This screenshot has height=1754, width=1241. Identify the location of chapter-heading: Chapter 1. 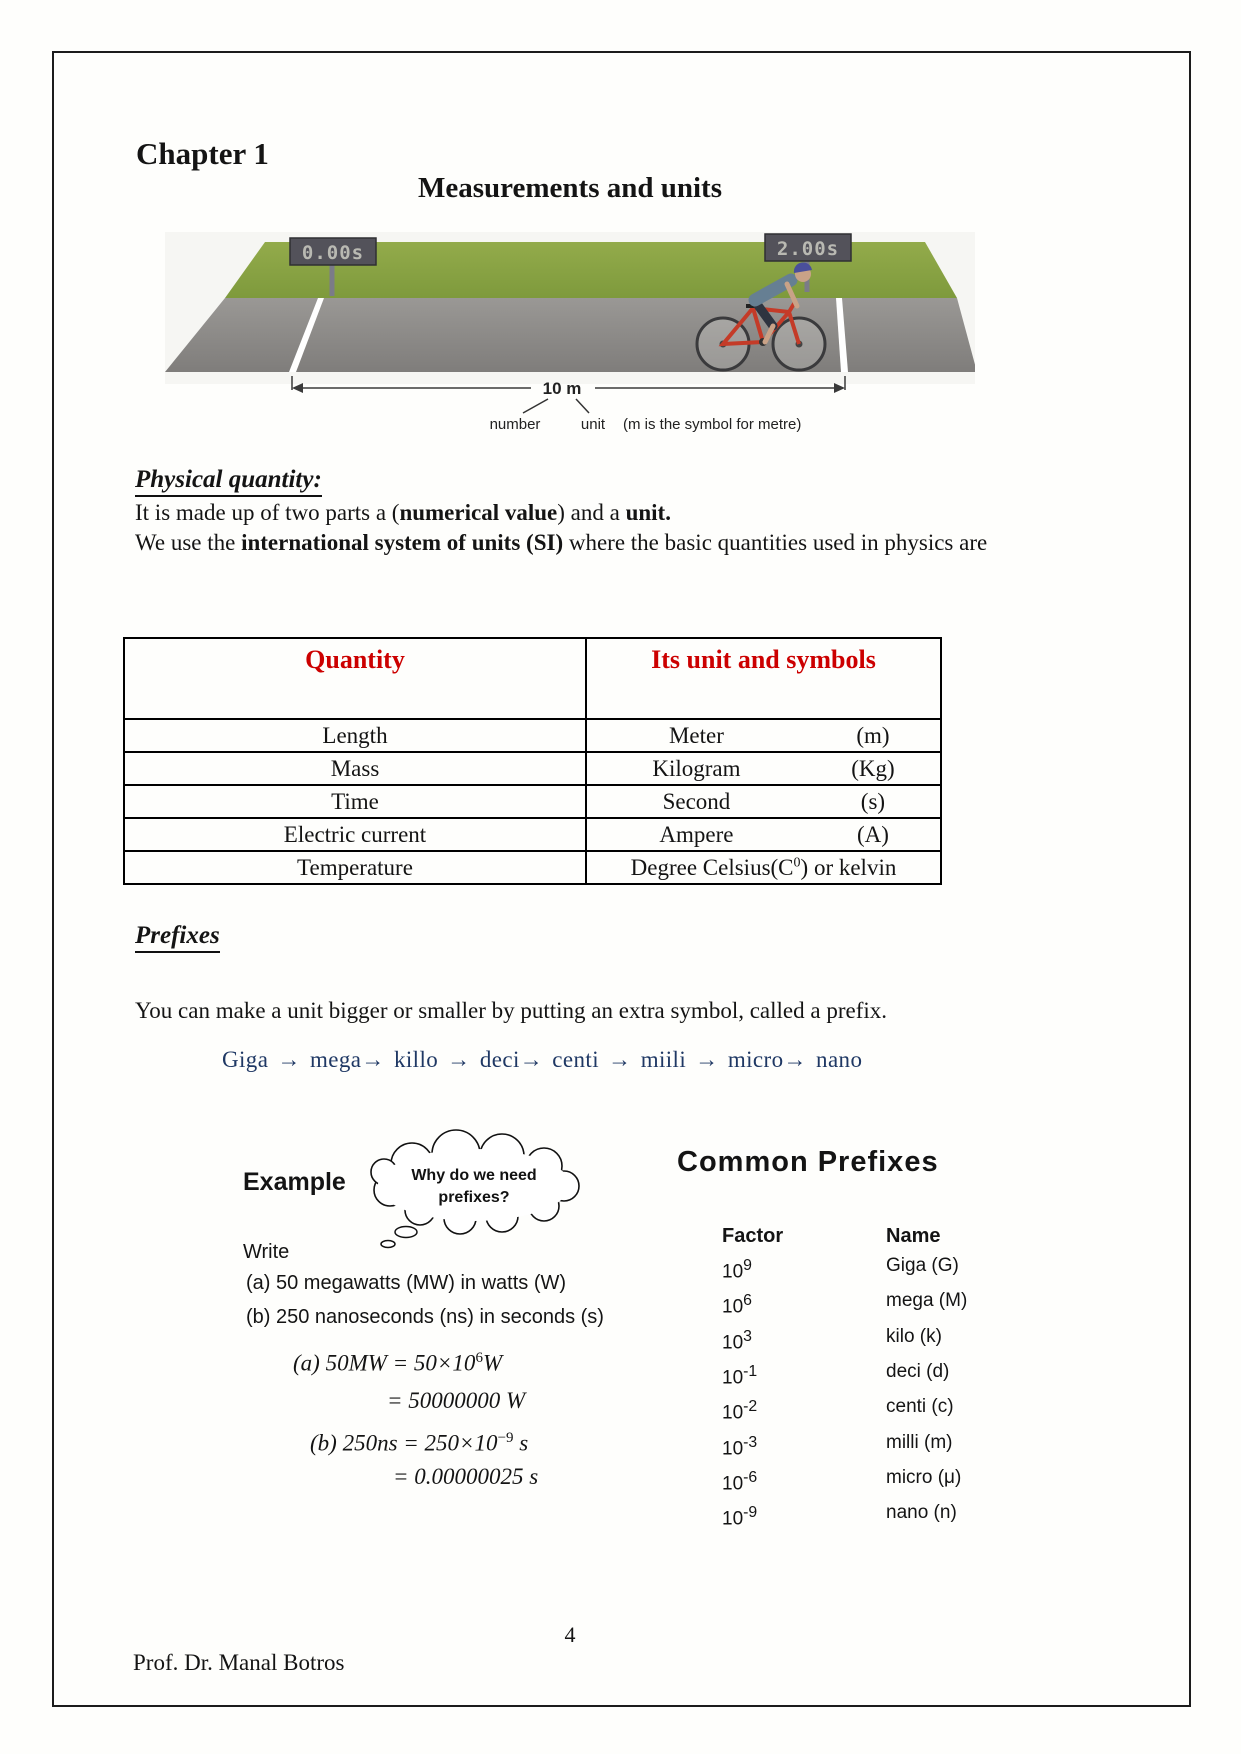
(202, 153).